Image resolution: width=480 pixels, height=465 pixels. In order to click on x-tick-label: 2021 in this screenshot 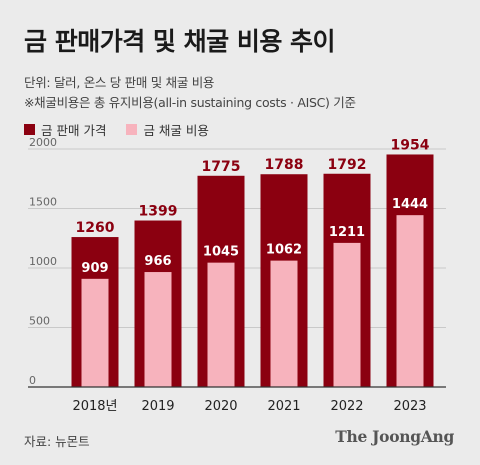, I will do `click(283, 406)`.